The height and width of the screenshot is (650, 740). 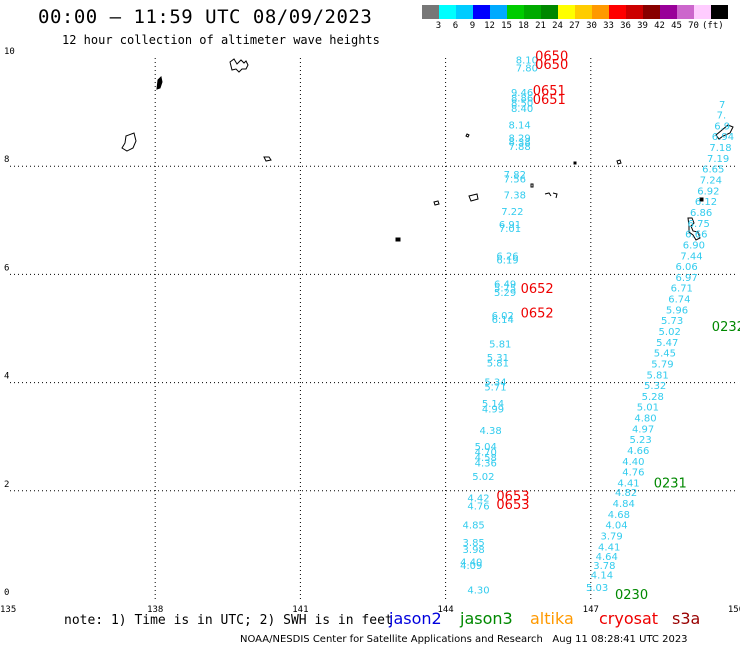 I want to click on wave-height-value: 6.9, so click(x=722, y=126).